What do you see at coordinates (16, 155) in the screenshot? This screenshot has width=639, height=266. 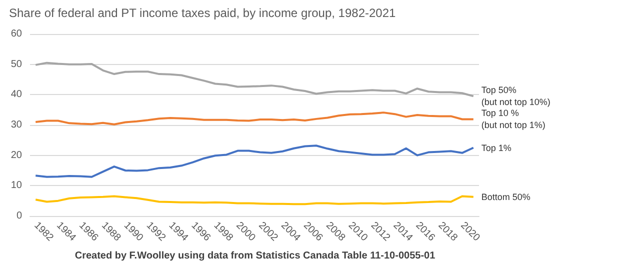 I see `y-tick-label: 20` at bounding box center [16, 155].